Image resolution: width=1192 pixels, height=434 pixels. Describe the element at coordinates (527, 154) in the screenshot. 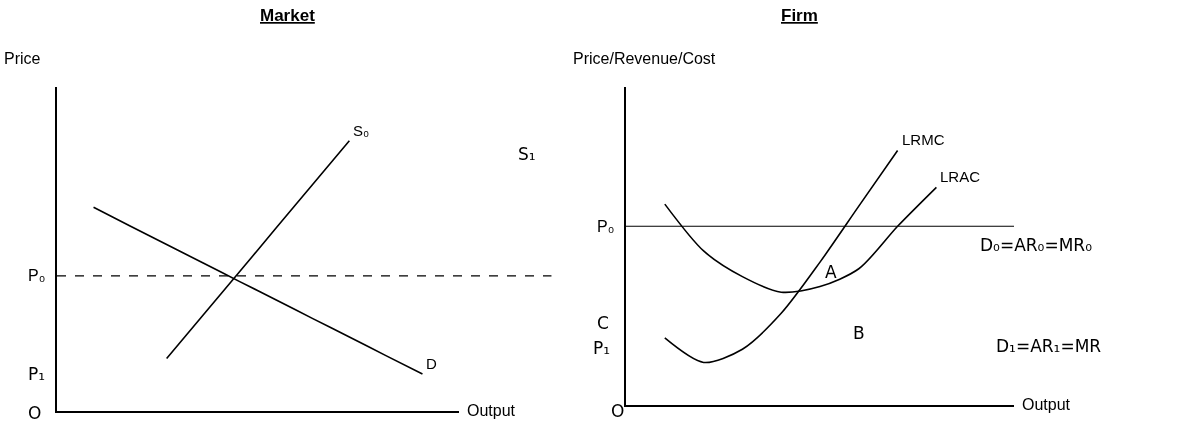

I see `text: S₁` at that location.